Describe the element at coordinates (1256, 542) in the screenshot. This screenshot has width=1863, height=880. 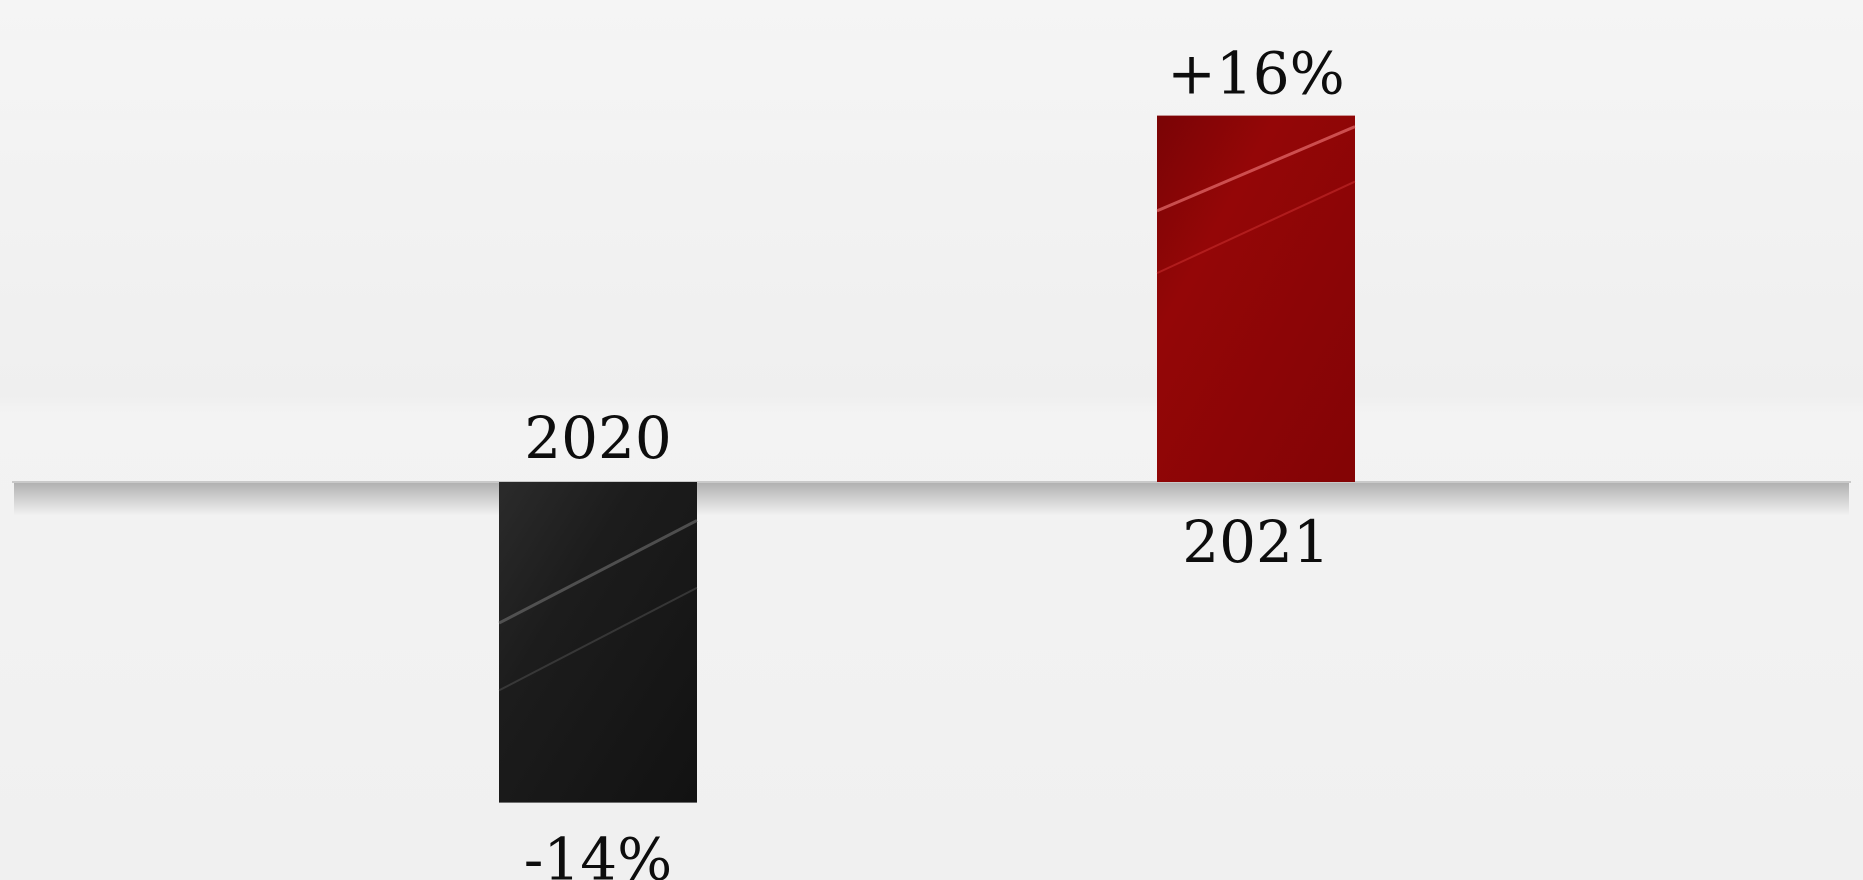
I see `category-label-2021: 2021` at that location.